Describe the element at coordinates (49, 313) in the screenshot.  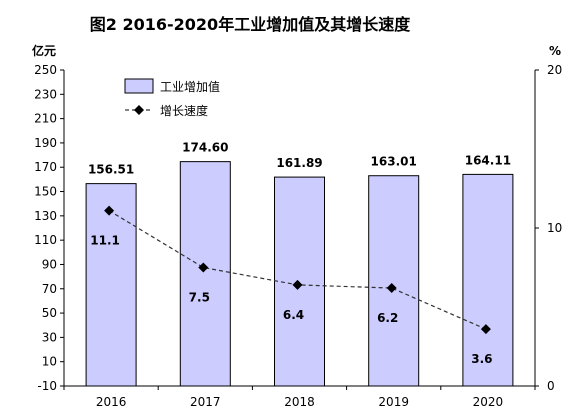
I see `left-tick-label: 50` at that location.